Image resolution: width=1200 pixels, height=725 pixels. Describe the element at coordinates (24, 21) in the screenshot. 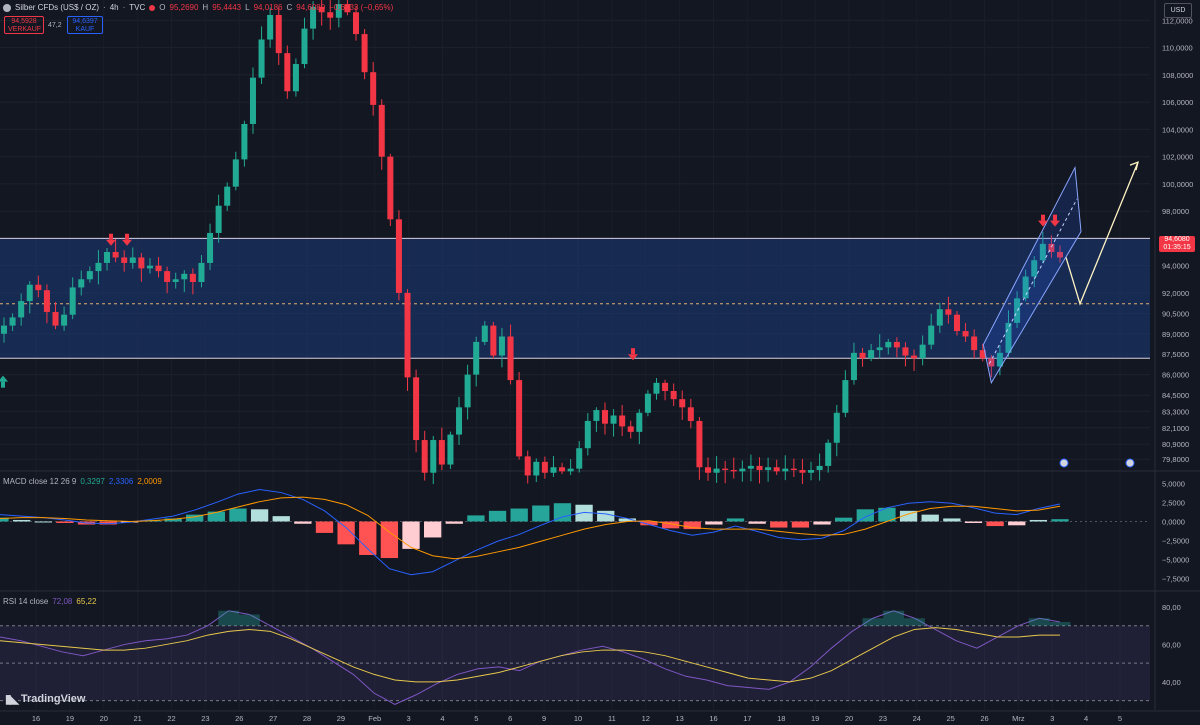

I see `sell-price: 94,5928` at that location.